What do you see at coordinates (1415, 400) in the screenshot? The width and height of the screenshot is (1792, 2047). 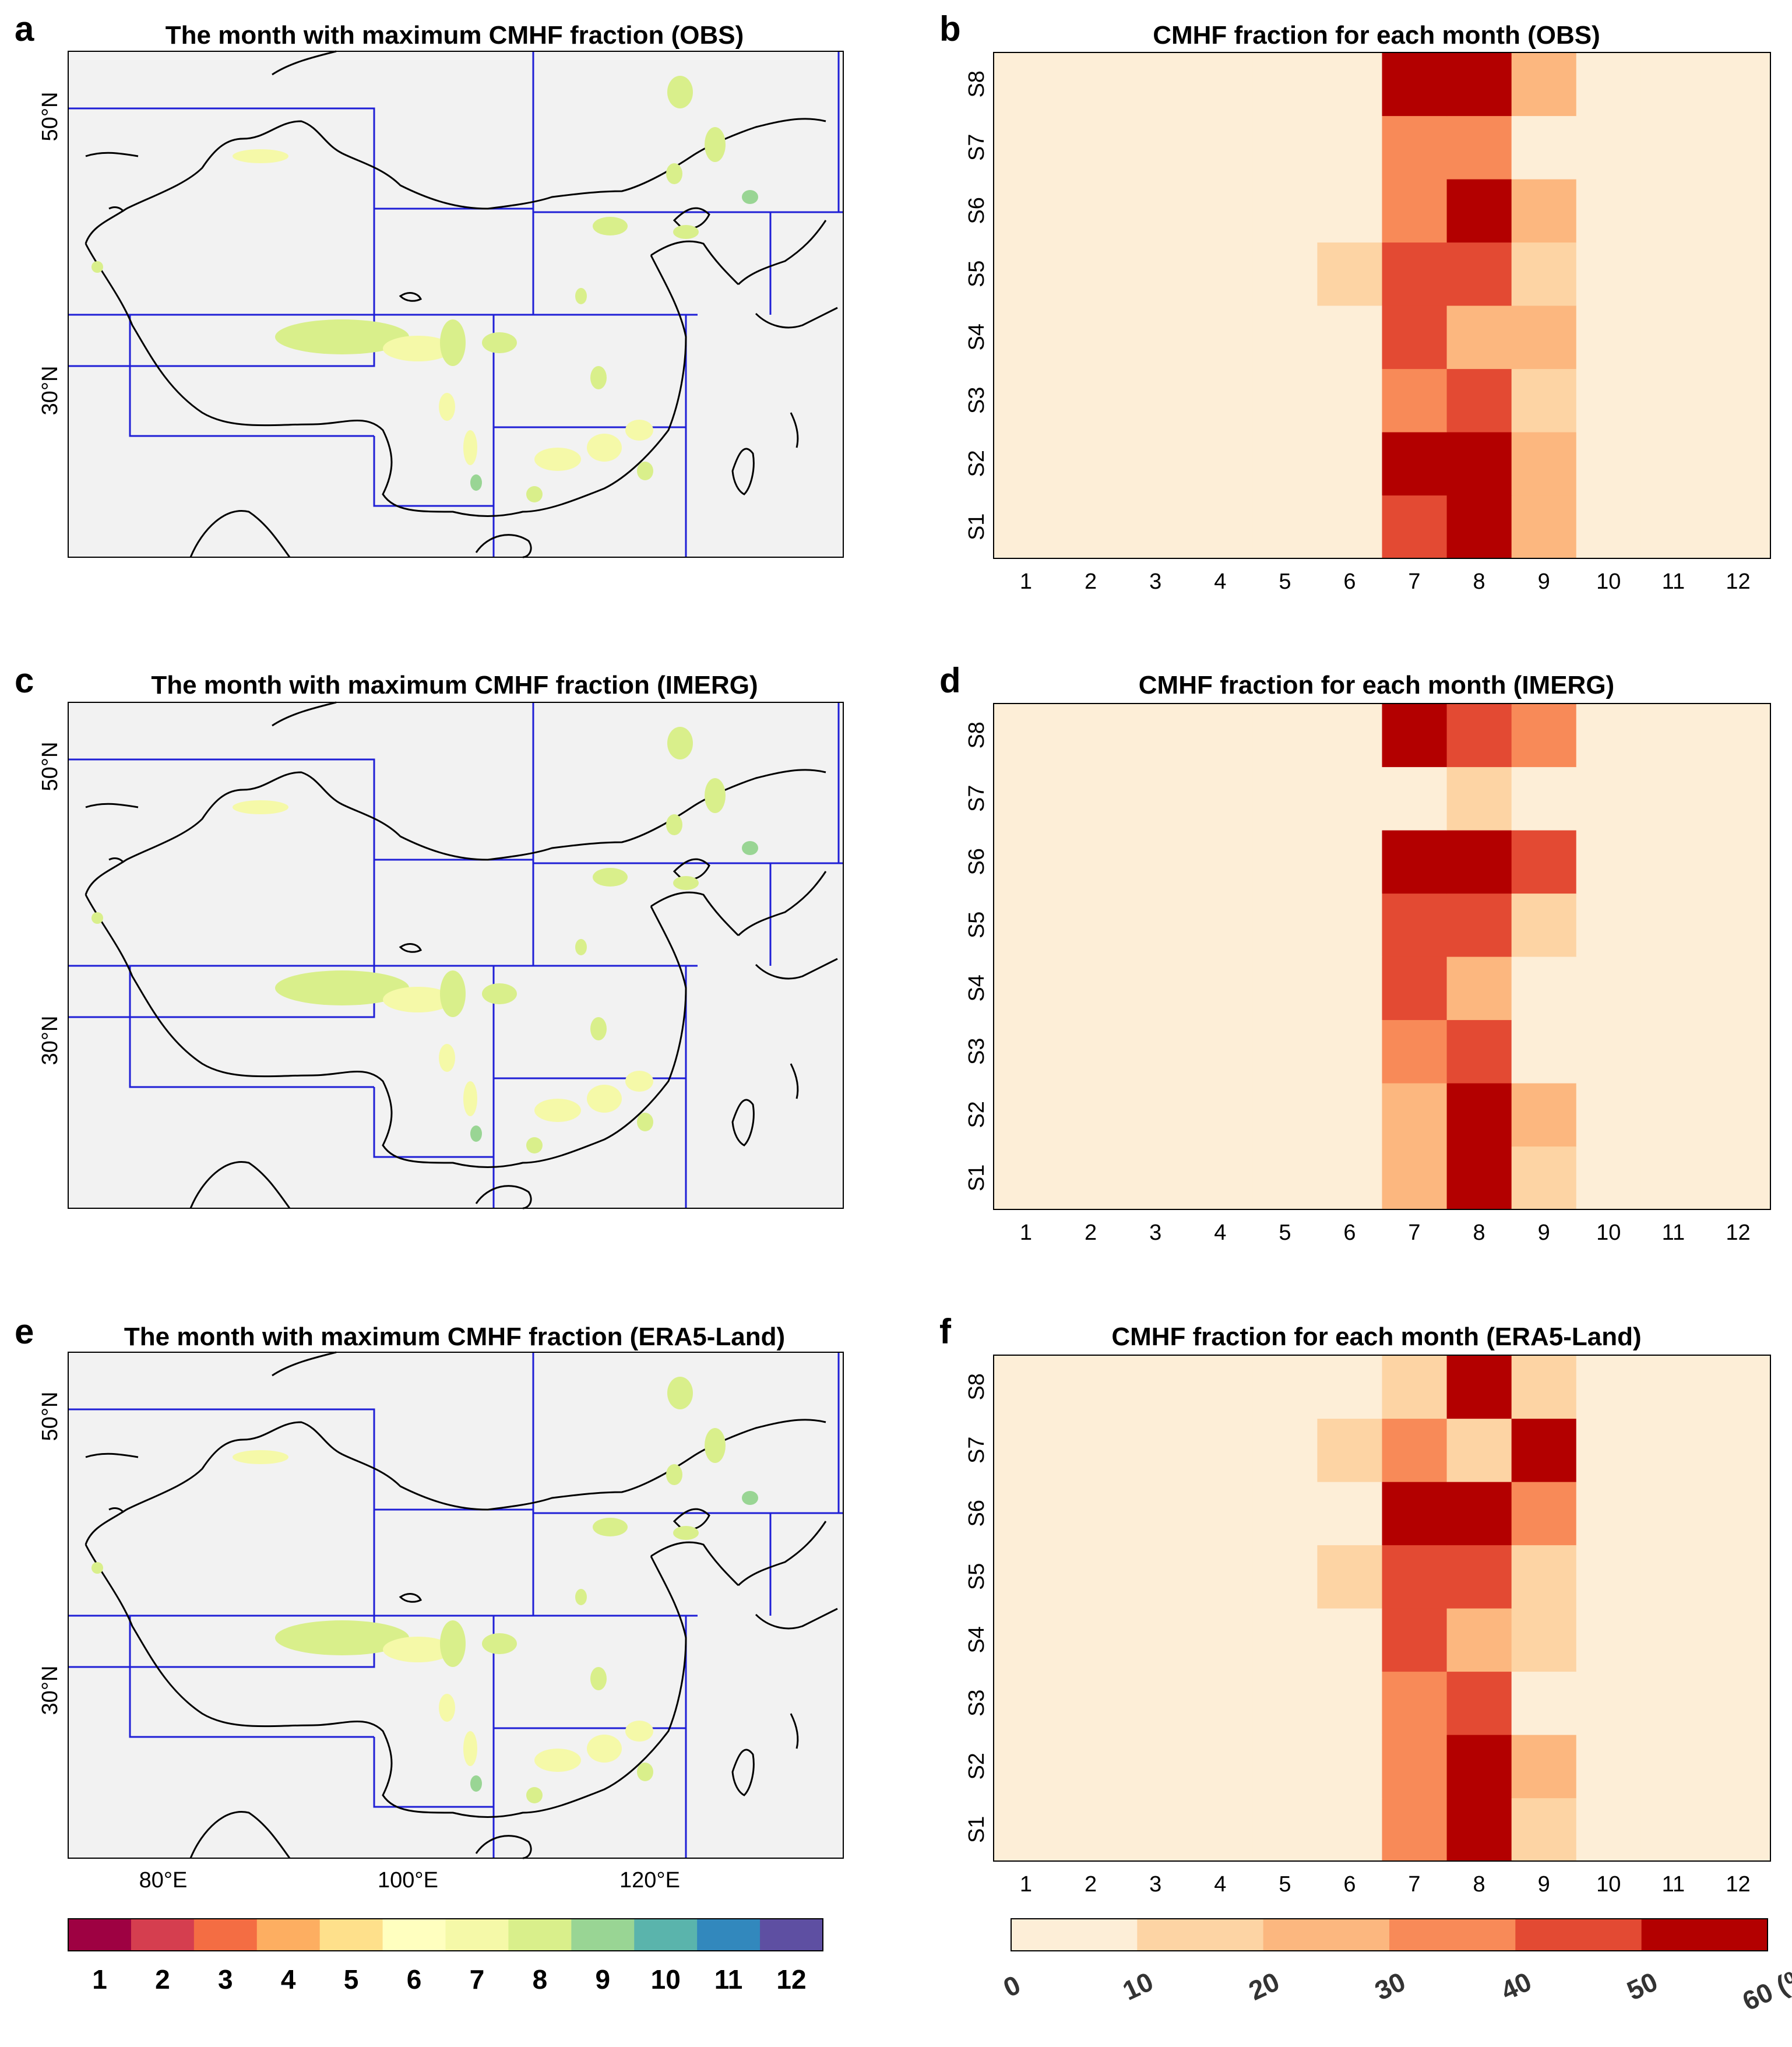 I see `heatmap-cell-S3-m7` at bounding box center [1415, 400].